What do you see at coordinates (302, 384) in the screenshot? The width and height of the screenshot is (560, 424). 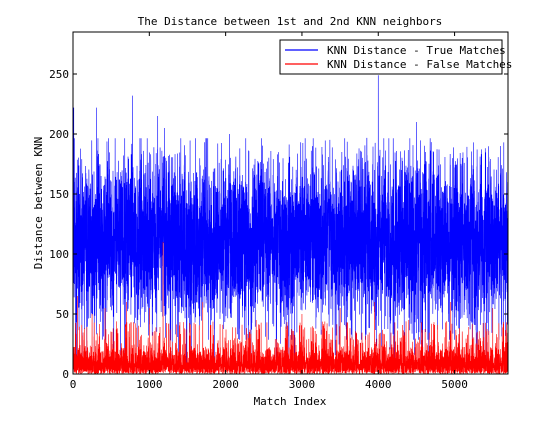 I see `x-tick-label: 3000` at bounding box center [302, 384].